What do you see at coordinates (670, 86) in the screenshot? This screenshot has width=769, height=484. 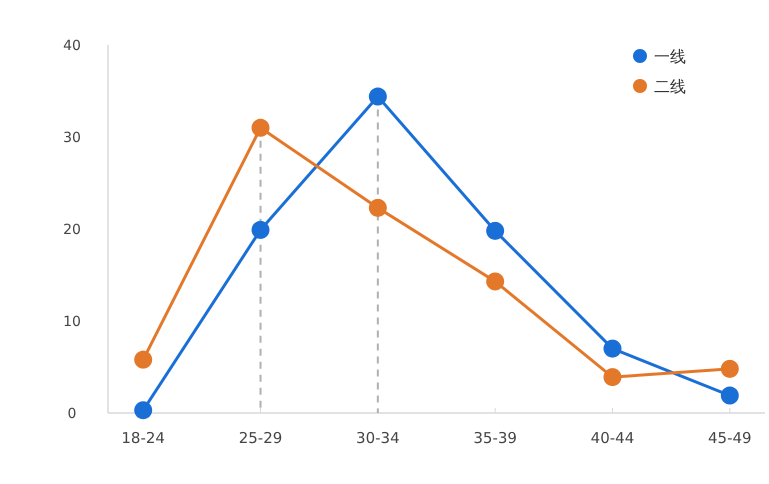 I see `legend-label: 二线` at bounding box center [670, 86].